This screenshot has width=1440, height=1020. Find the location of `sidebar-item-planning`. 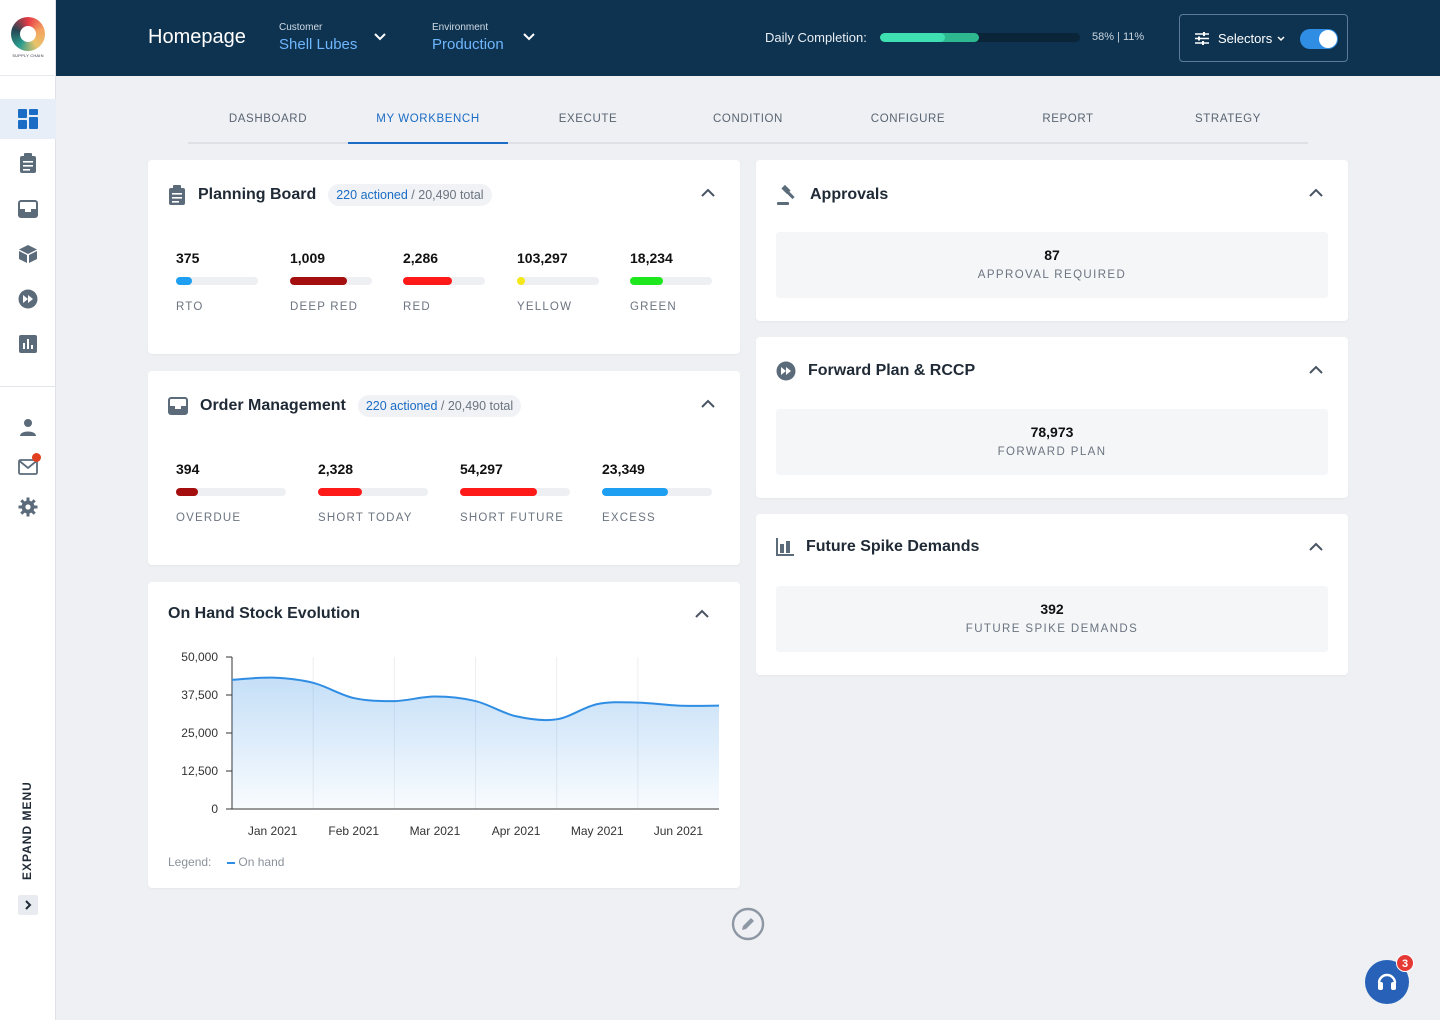

sidebar-item-planning is located at coordinates (28, 163).